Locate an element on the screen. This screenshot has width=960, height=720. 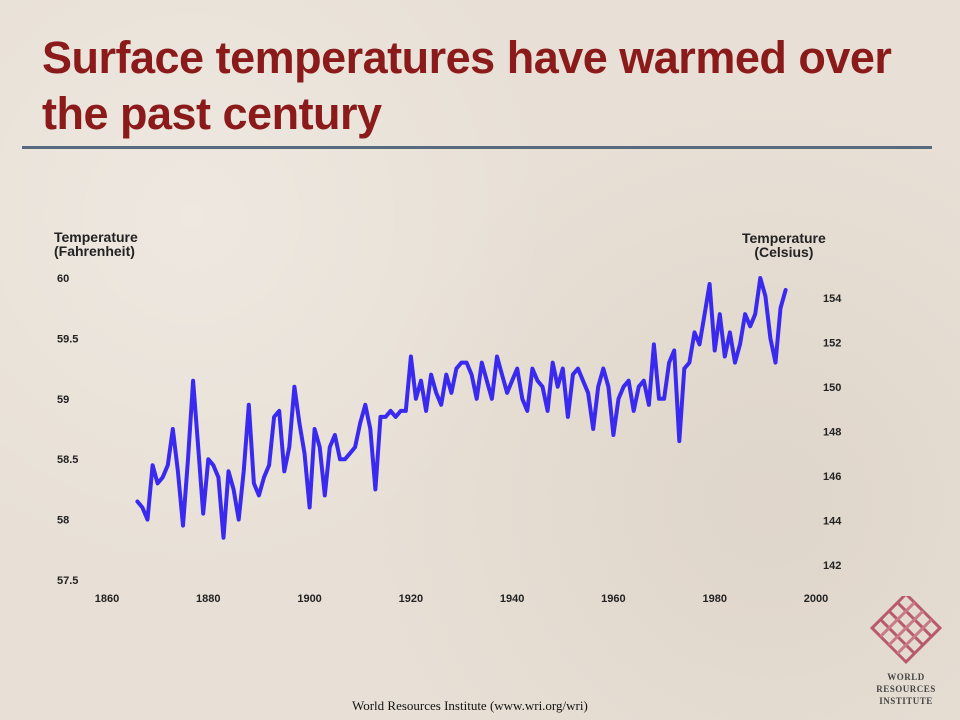
x-tick-label: 1960 is located at coordinates (613, 599).